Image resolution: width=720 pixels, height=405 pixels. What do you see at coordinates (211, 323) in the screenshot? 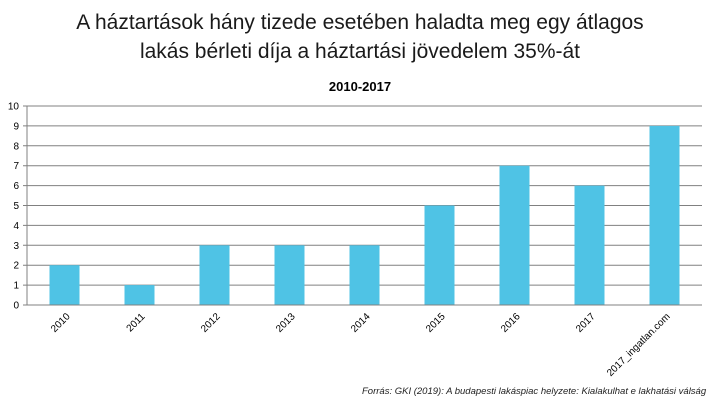
I see `x-tick-label-2012: 2012` at bounding box center [211, 323].